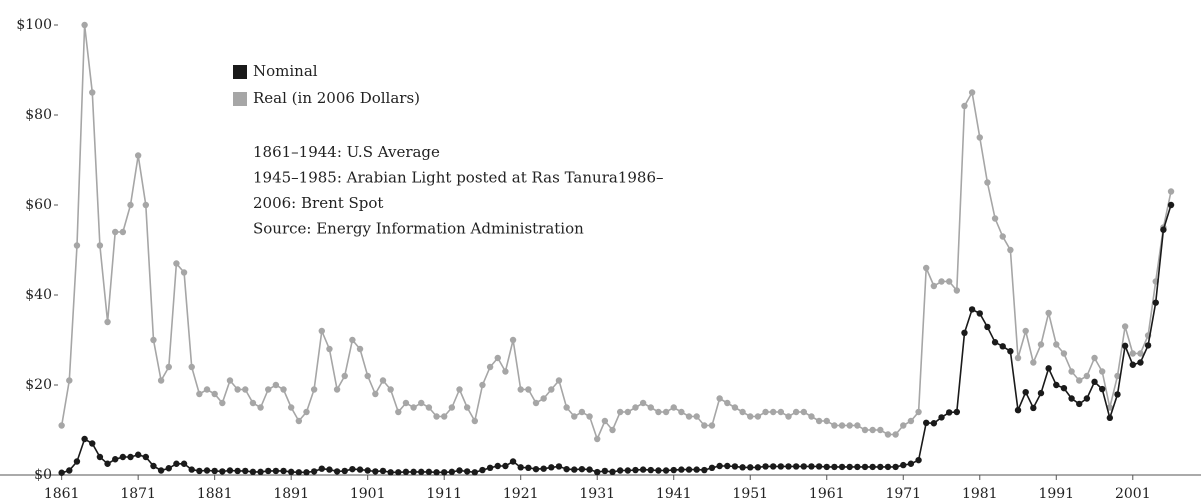 The width and height of the screenshot is (1201, 504). I want to click on annotation: 2006: Brent Spot, so click(318, 203).